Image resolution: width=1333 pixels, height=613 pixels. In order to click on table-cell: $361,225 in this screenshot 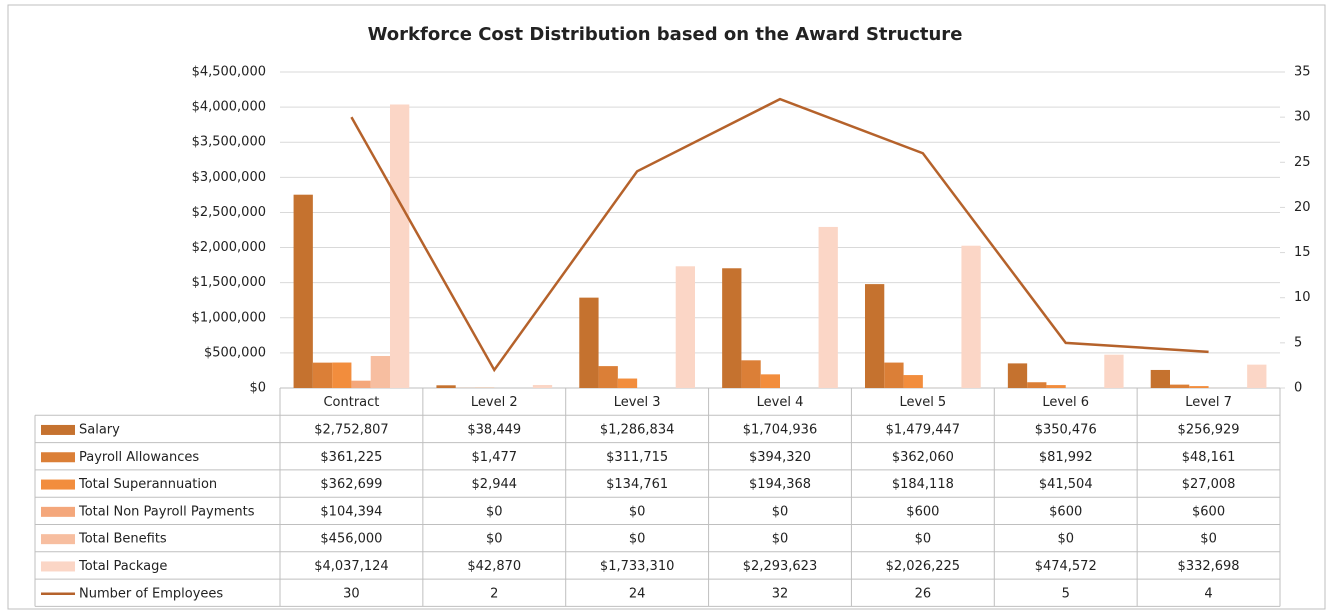, I will do `click(351, 457)`.